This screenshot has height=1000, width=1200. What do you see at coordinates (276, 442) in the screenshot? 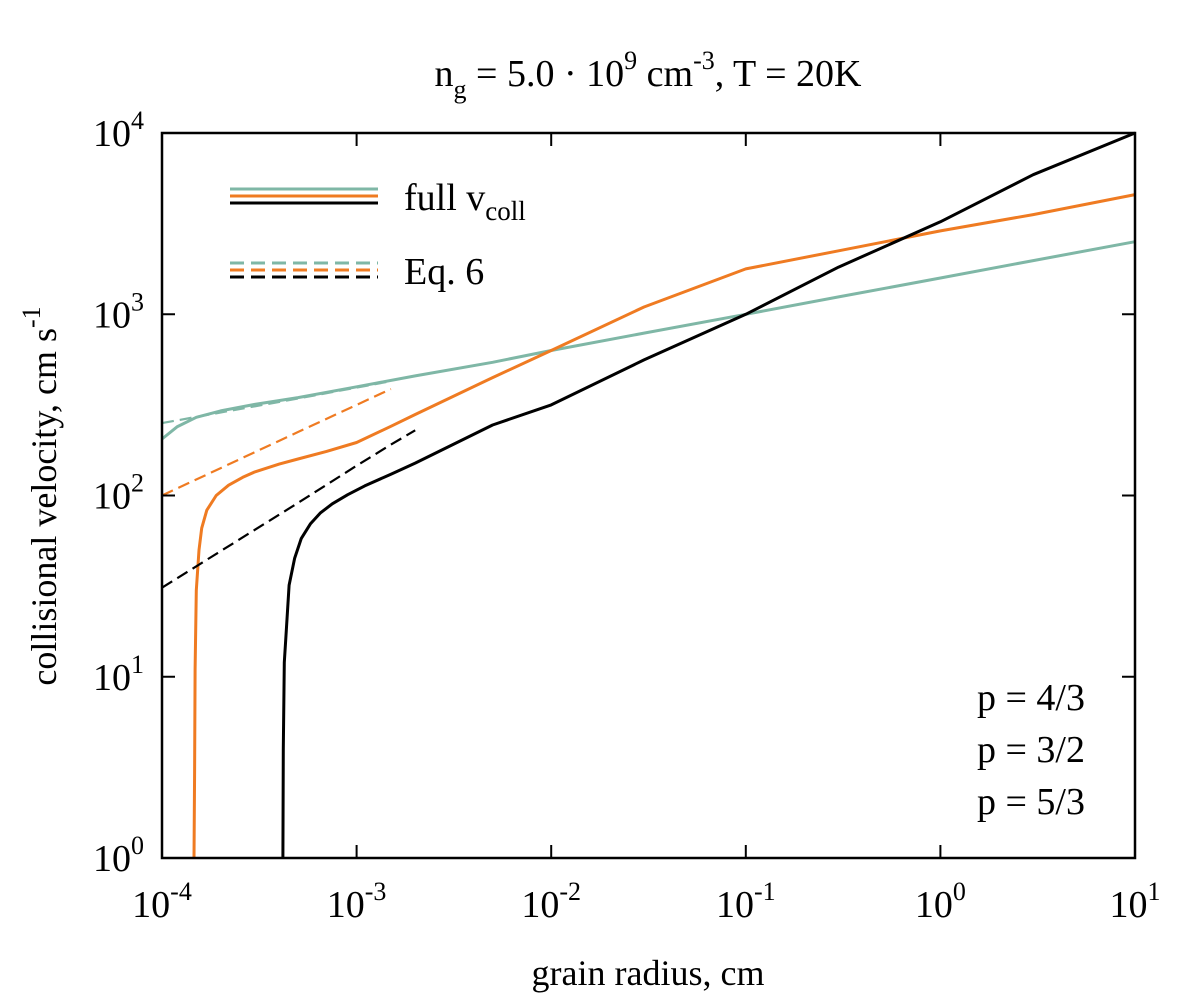
I see `series-line-32-dashed` at bounding box center [276, 442].